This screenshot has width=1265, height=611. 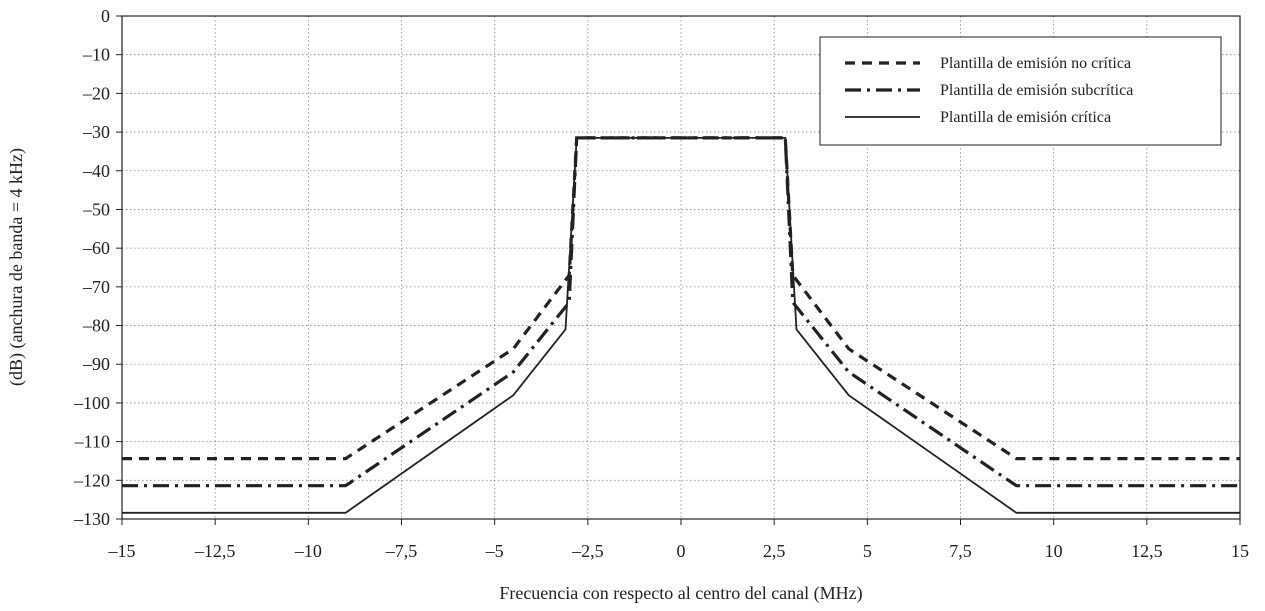 I want to click on x-tick-labels: –15 –12,5 –10 –7,5 –5 –2,5 0 2,5 5 7,5 10 12,5 15, so click(x=679, y=551).